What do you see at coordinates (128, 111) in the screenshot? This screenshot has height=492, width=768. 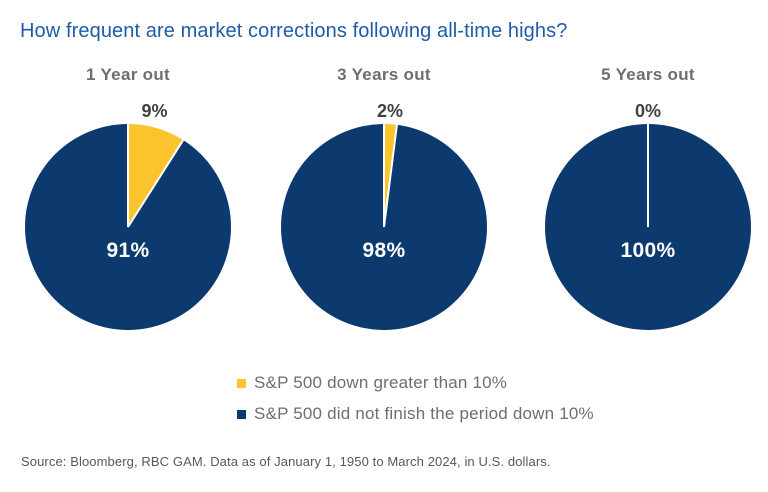 I see `callout-row: 9%` at bounding box center [128, 111].